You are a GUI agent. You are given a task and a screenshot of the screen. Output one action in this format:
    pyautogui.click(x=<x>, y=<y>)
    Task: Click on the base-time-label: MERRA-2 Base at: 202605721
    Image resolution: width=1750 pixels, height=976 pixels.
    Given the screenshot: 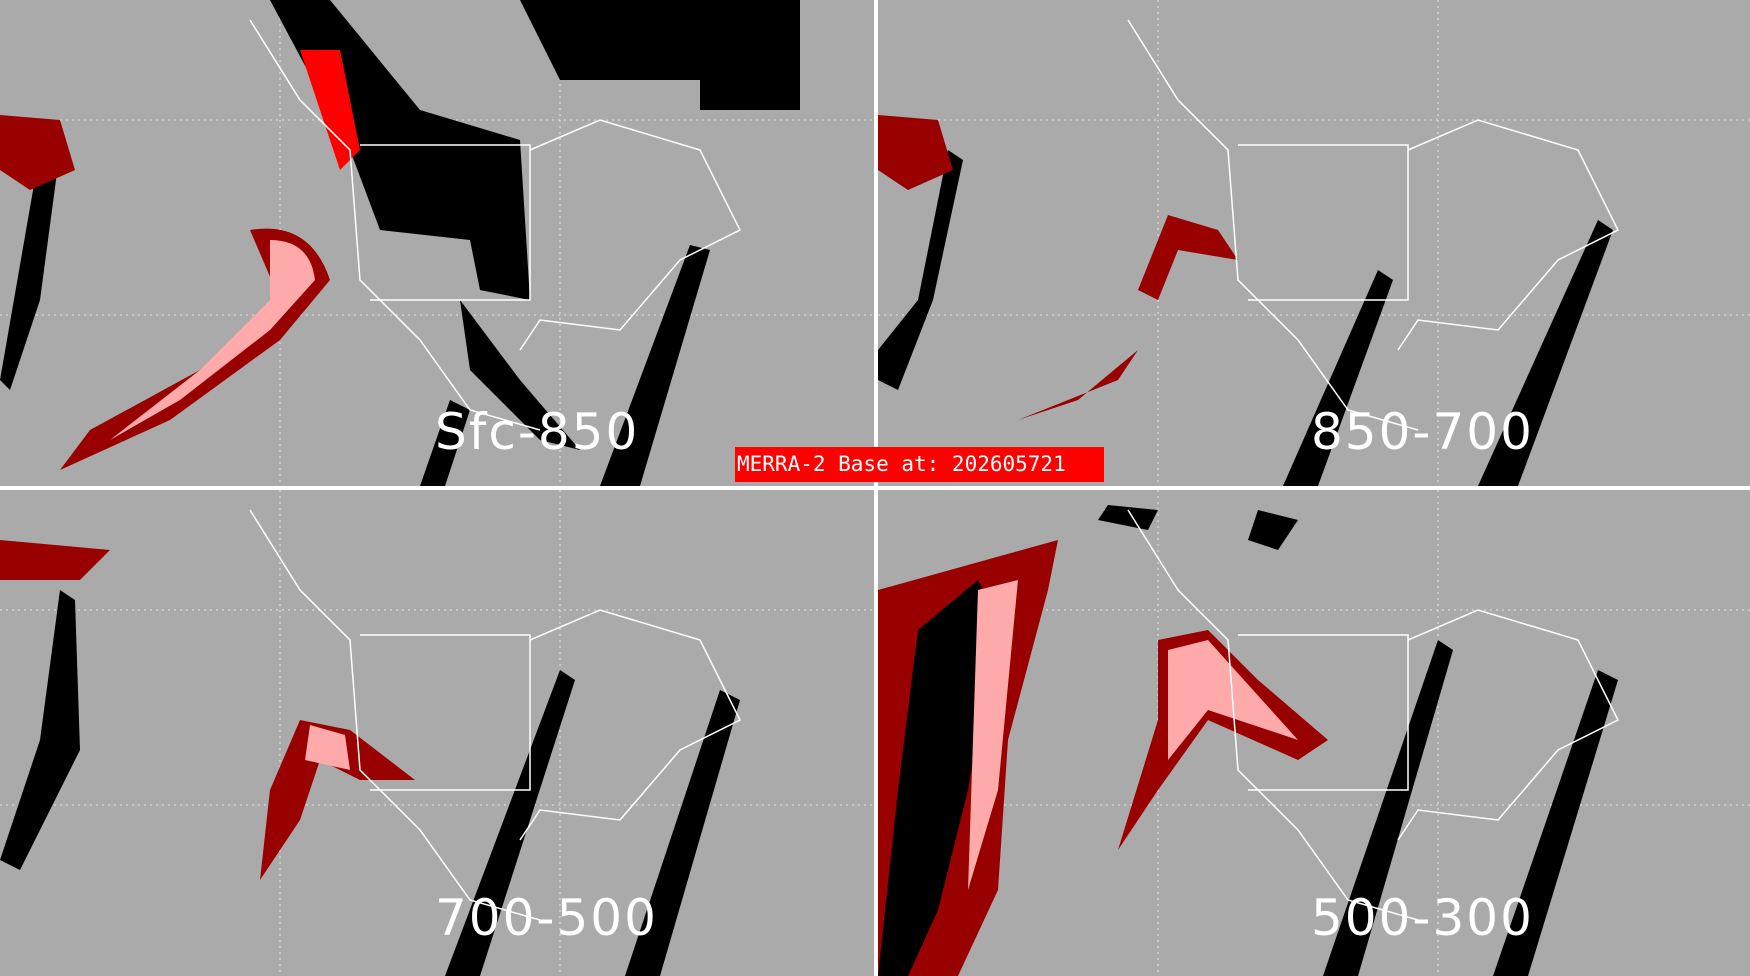 What is the action you would take?
    pyautogui.click(x=919, y=464)
    